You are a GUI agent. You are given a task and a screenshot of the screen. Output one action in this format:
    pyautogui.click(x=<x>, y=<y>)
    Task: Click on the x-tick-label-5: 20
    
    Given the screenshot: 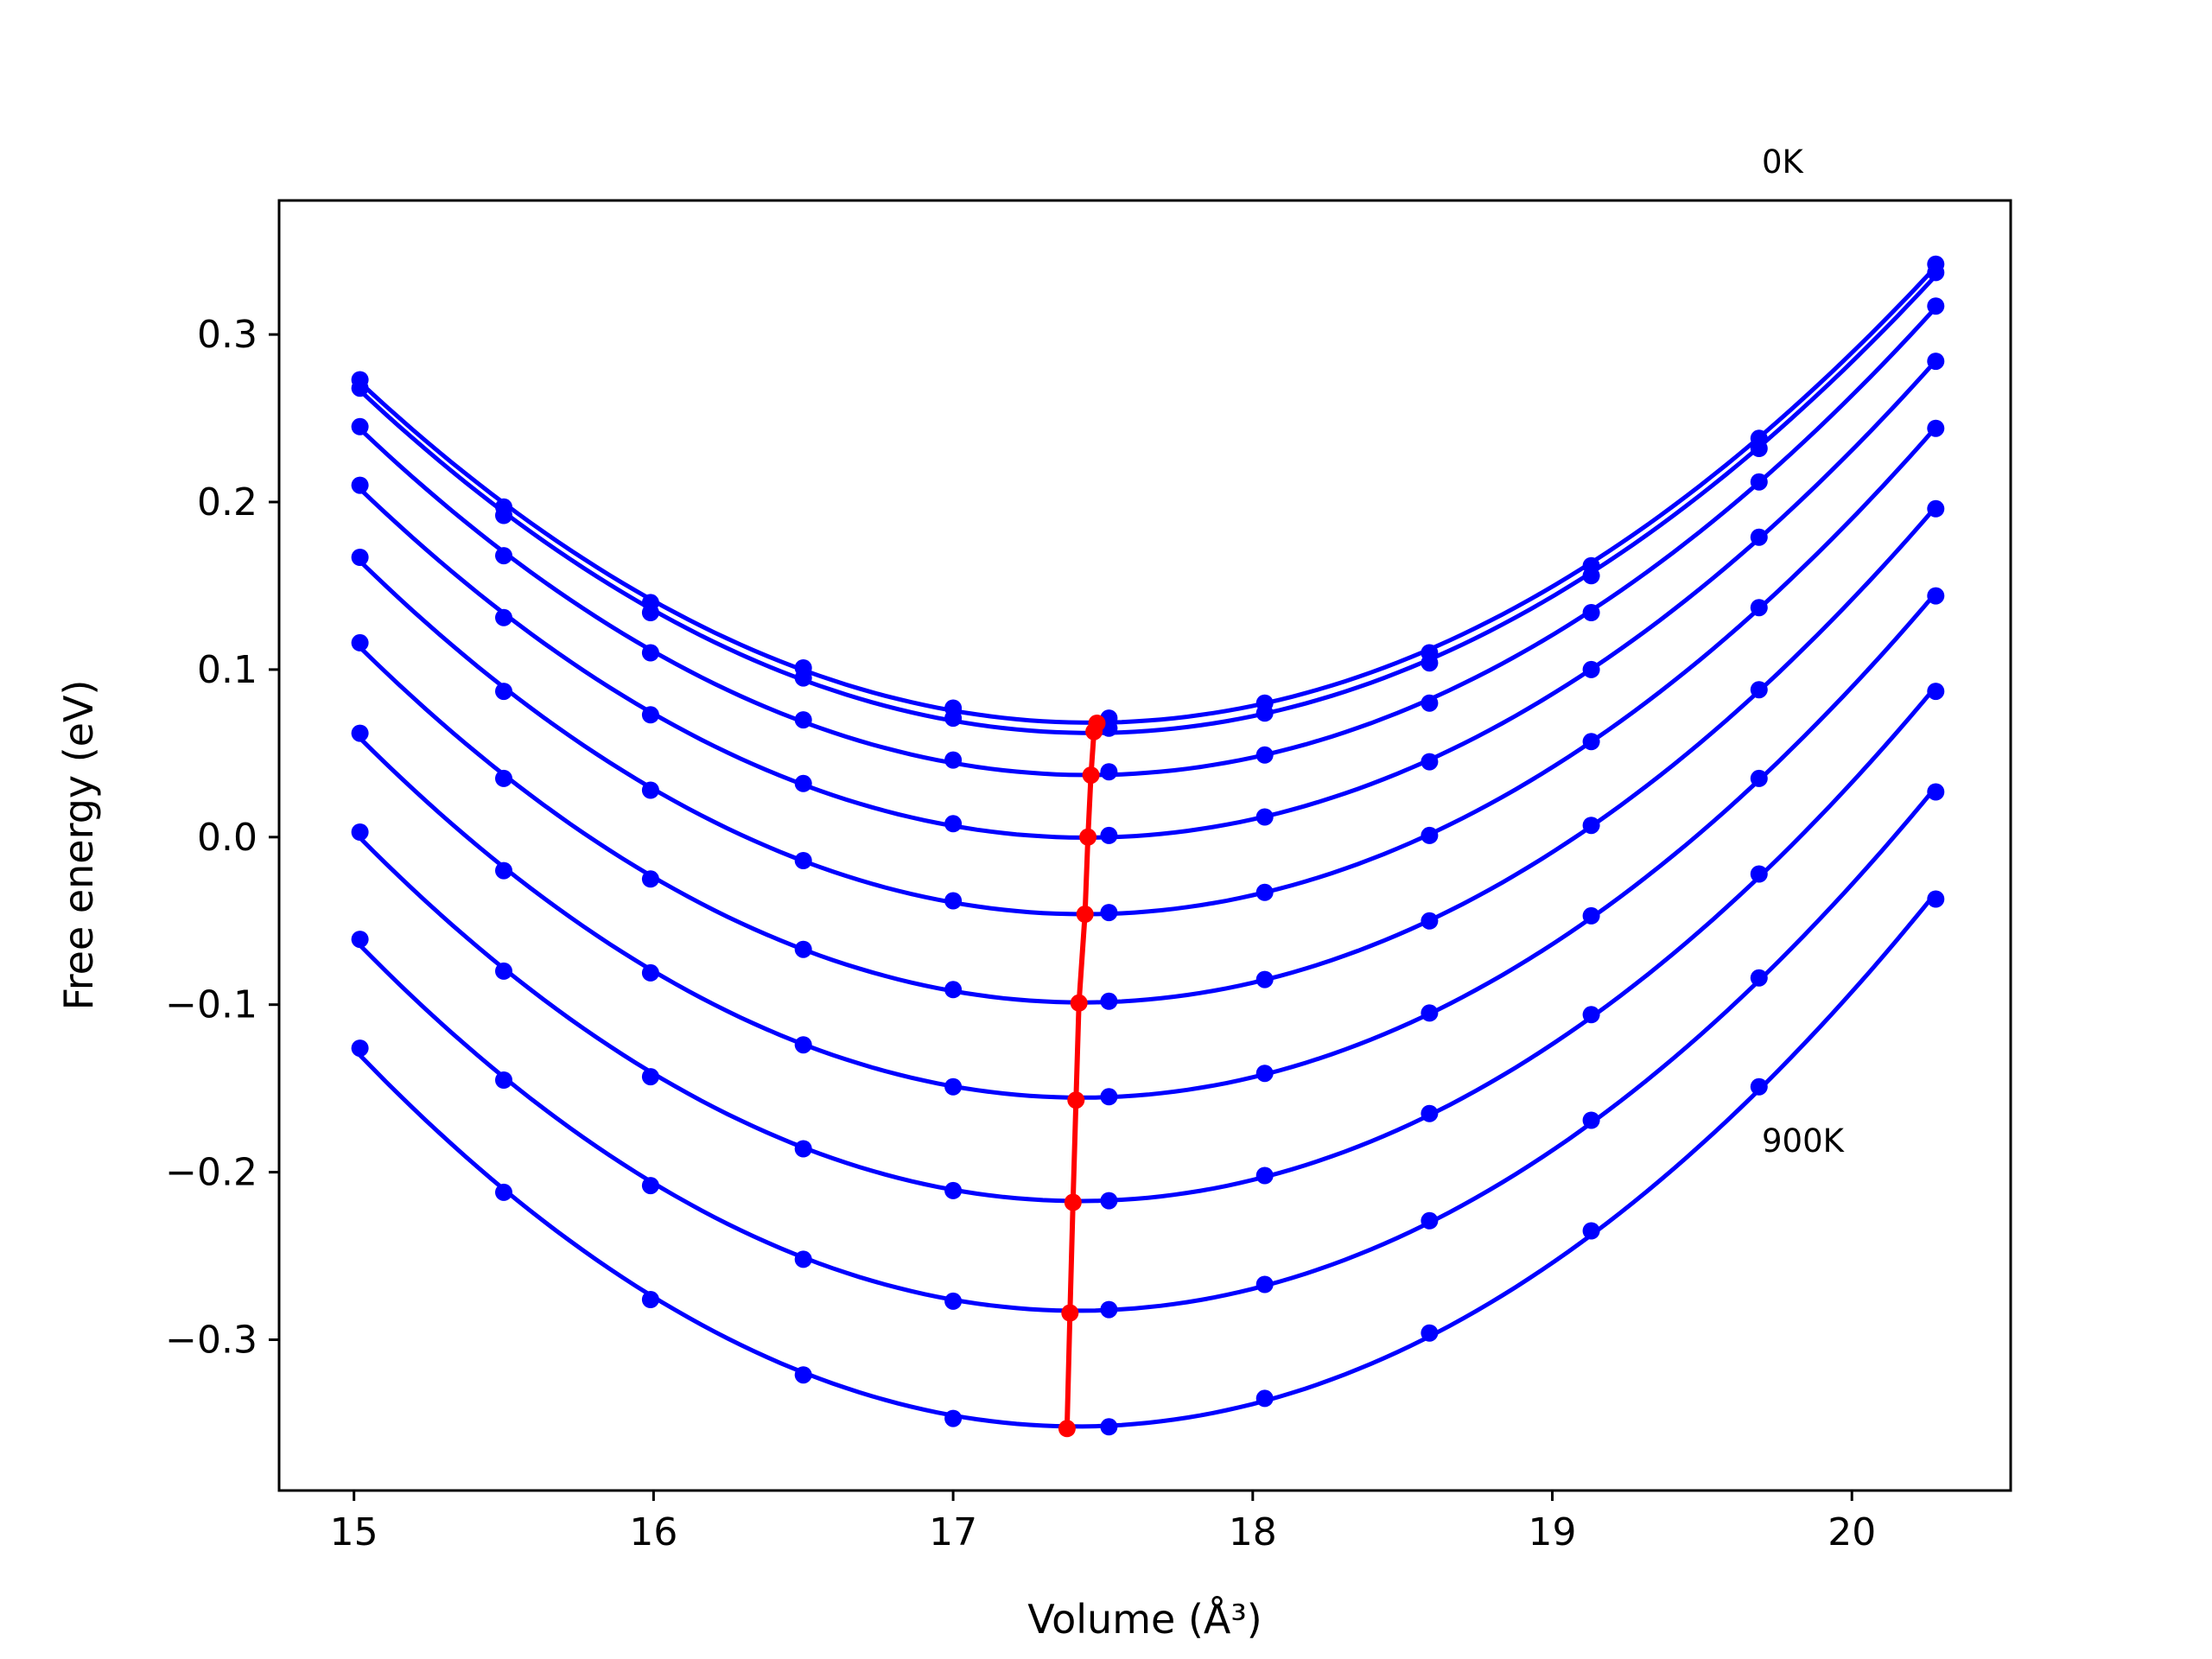 What is the action you would take?
    pyautogui.click(x=1851, y=1532)
    